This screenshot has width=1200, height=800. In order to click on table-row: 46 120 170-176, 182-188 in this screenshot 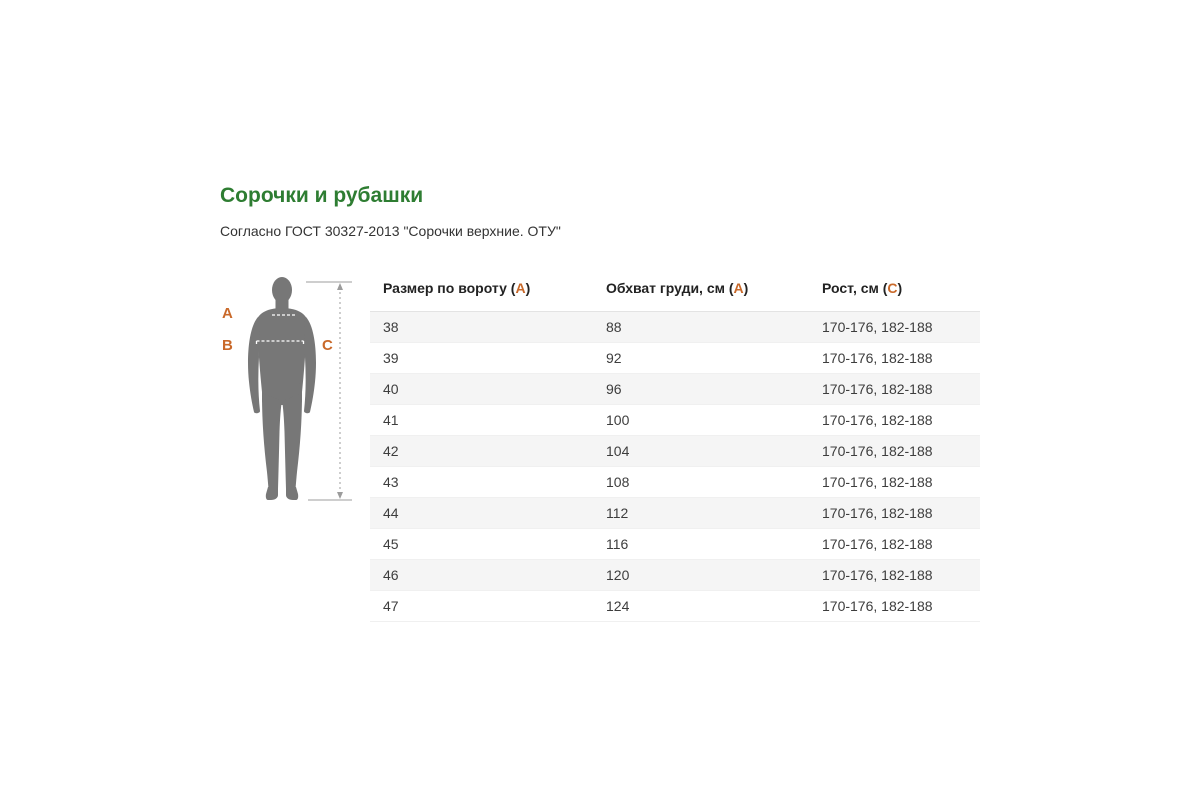, I will do `click(675, 575)`.